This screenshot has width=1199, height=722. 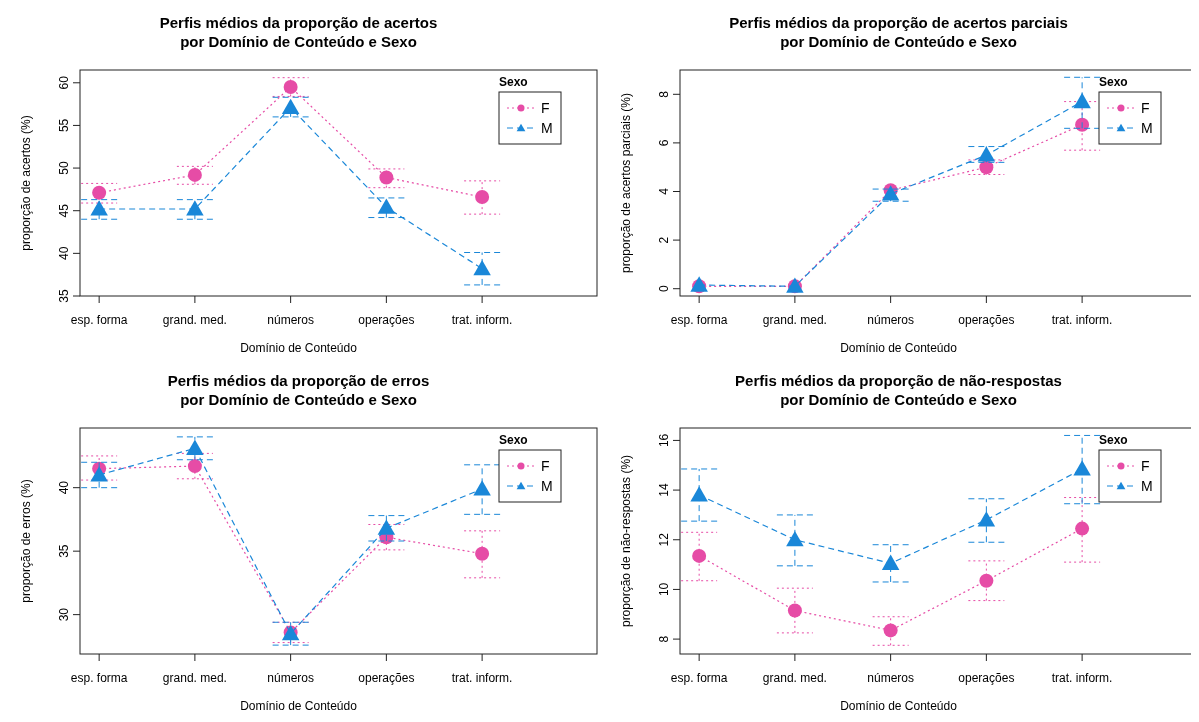 What do you see at coordinates (298, 390) in the screenshot?
I see `chart-title: Perfis médios da proporção de erros por Domínio de Conteúdo e Sexo` at bounding box center [298, 390].